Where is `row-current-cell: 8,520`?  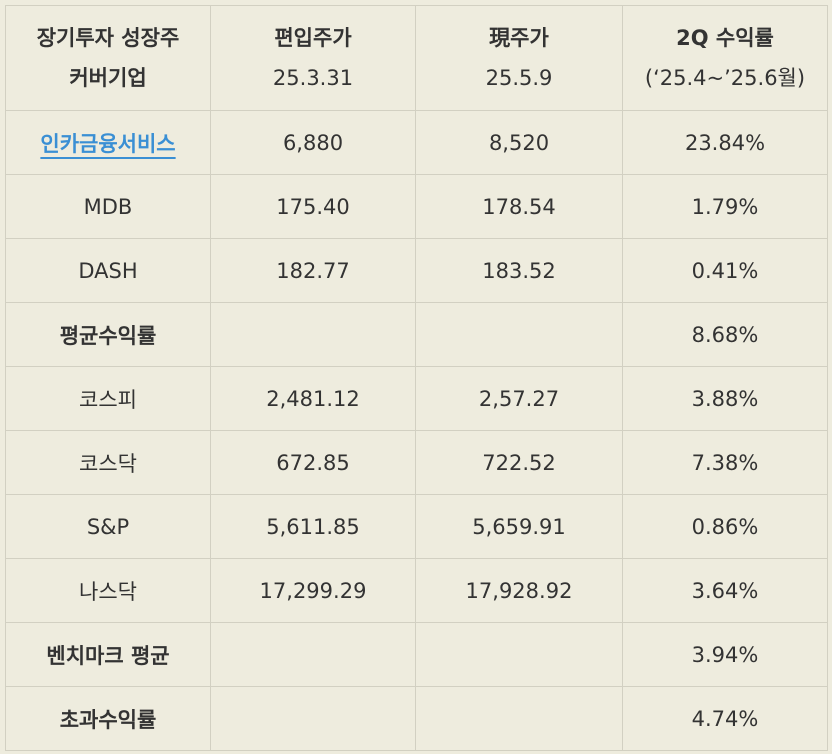 row-current-cell: 8,520 is located at coordinates (519, 142).